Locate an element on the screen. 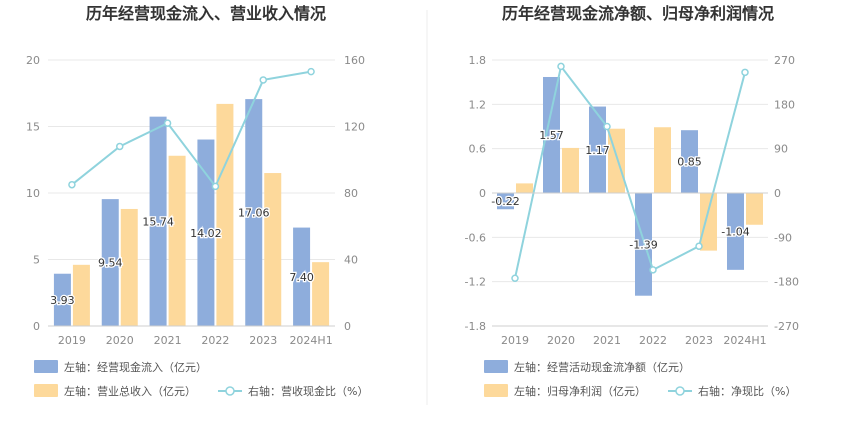 The image size is (850, 437). legend-label: 左轴：营业总收入（亿元） is located at coordinates (130, 391).